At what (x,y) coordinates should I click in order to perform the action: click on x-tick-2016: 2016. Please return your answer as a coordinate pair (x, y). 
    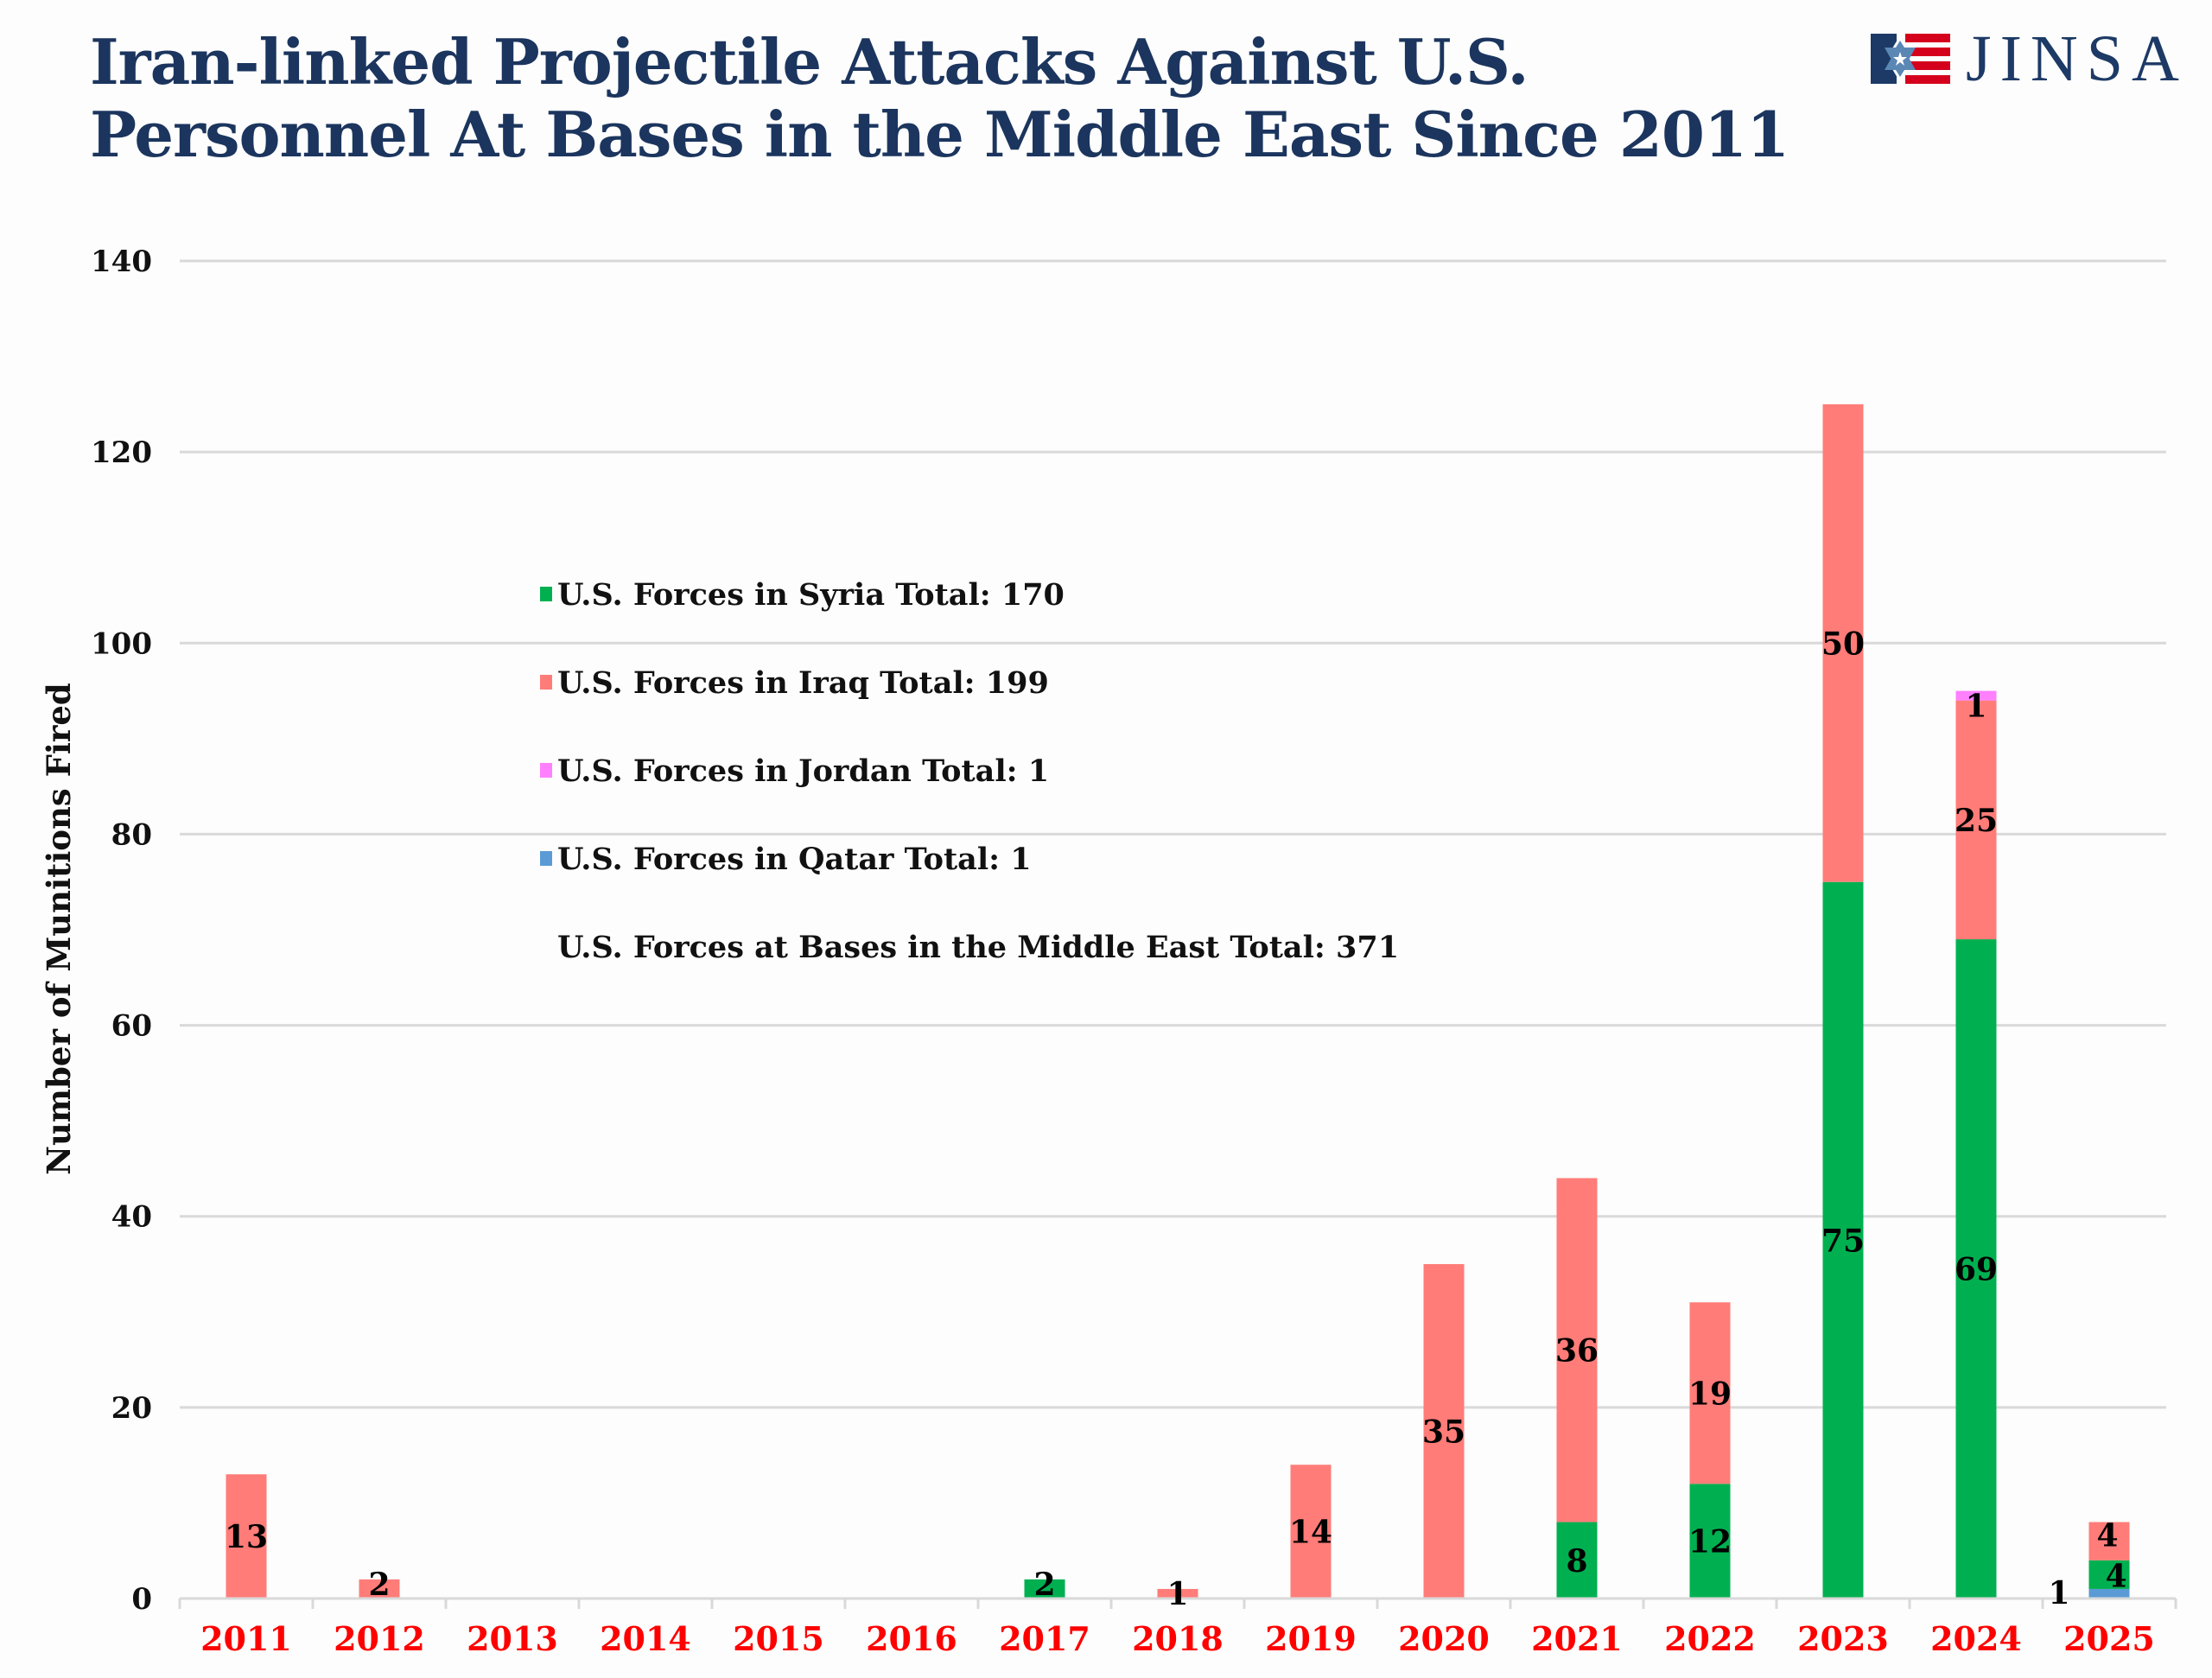
    Looking at the image, I should click on (911, 1639).